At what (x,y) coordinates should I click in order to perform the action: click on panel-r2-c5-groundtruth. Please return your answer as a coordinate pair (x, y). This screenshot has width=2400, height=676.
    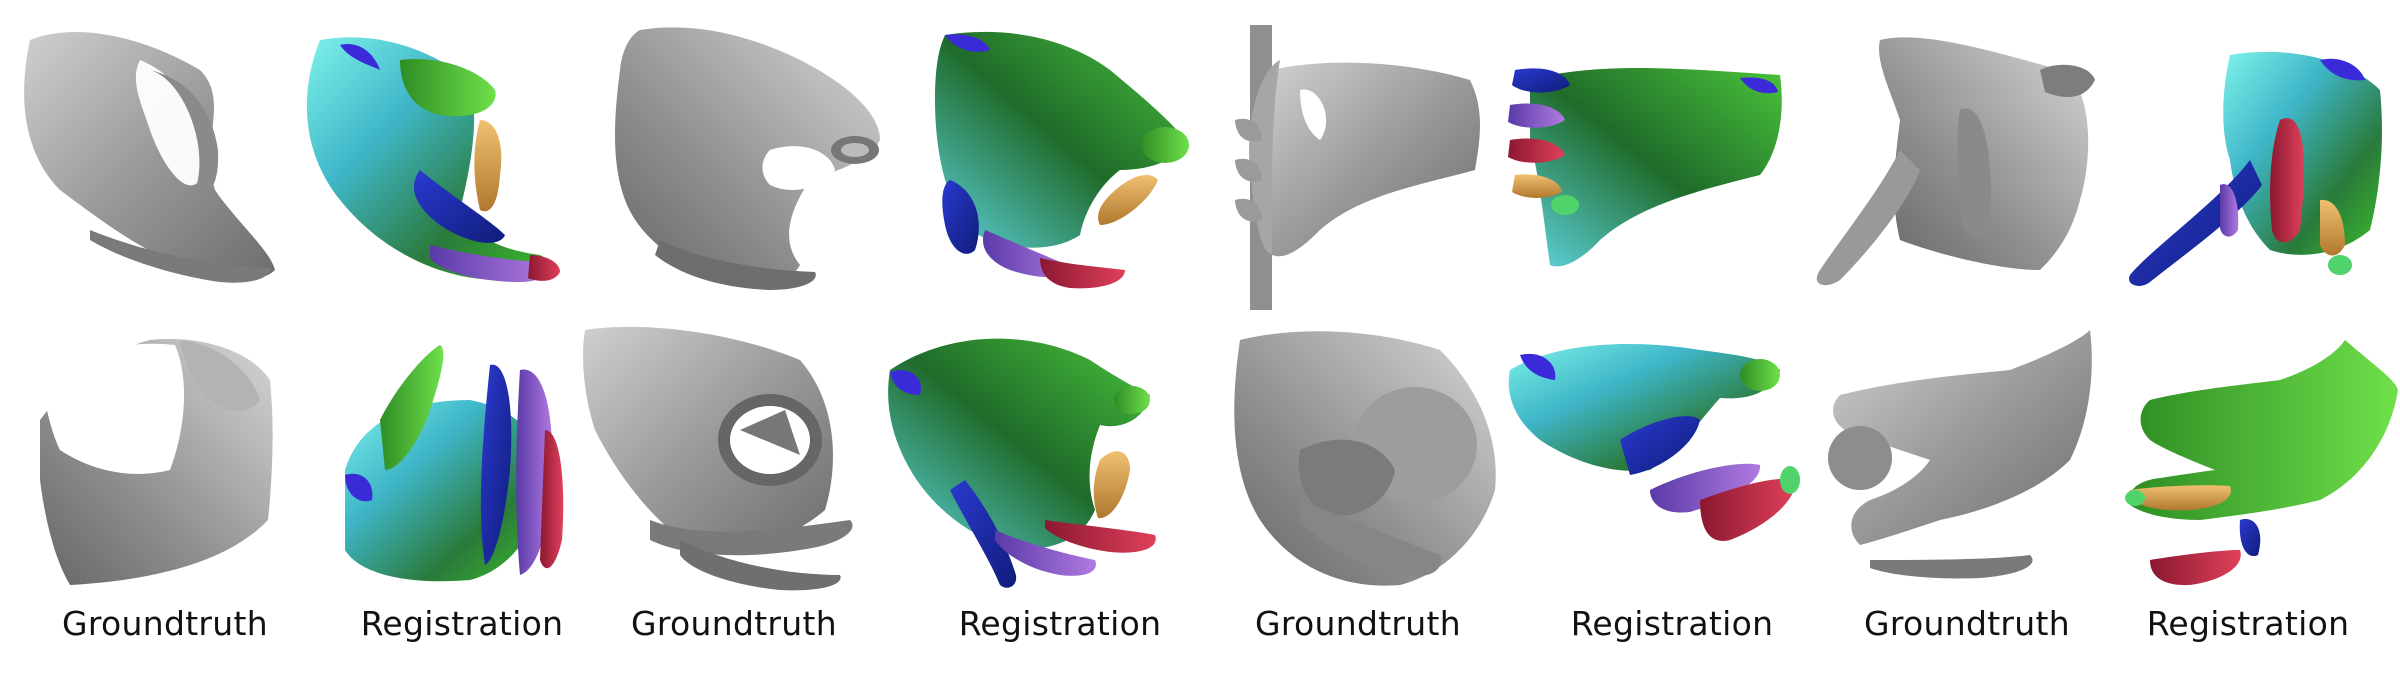
    Looking at the image, I should click on (1365, 458).